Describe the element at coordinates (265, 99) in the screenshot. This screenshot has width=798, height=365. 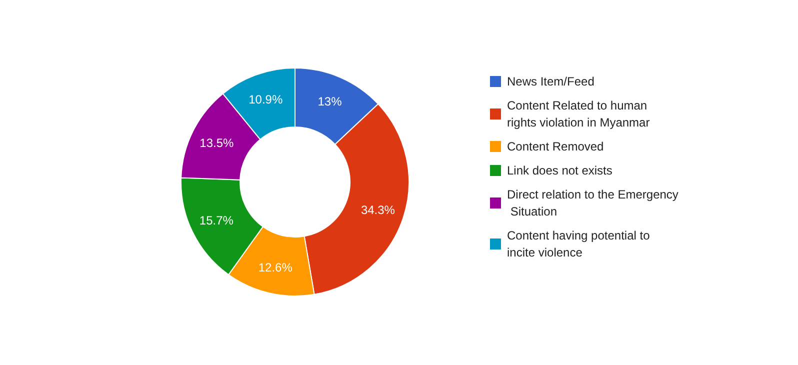
I see `data-label: 10.9%` at that location.